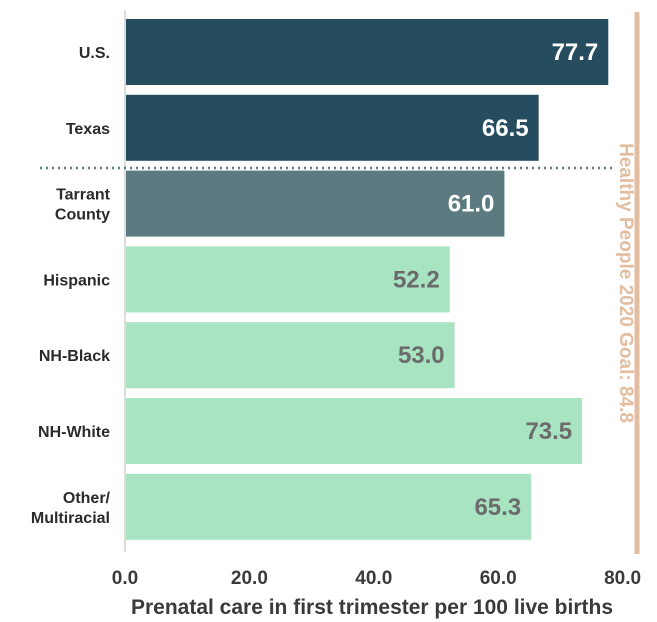  What do you see at coordinates (290, 355) in the screenshot?
I see `bar-nh-black` at bounding box center [290, 355].